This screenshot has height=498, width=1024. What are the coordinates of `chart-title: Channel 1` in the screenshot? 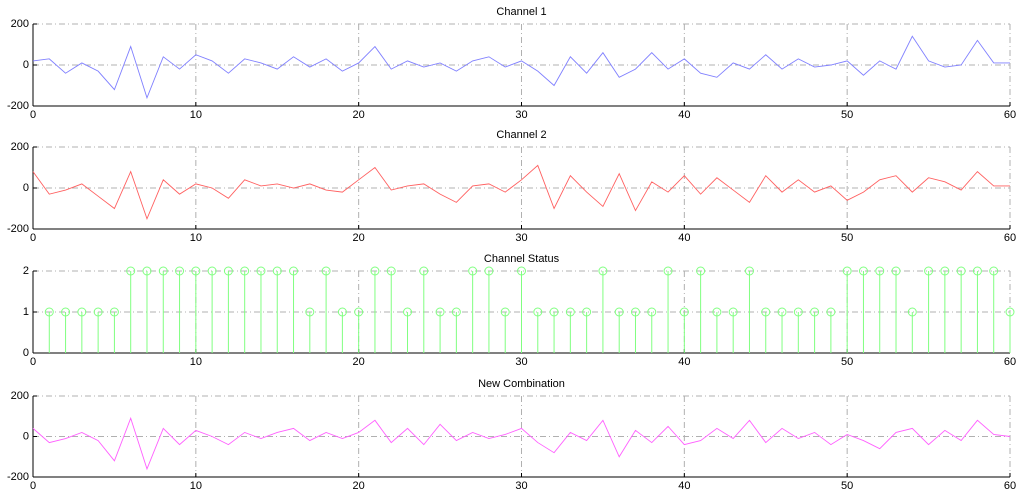 It's located at (521, 12).